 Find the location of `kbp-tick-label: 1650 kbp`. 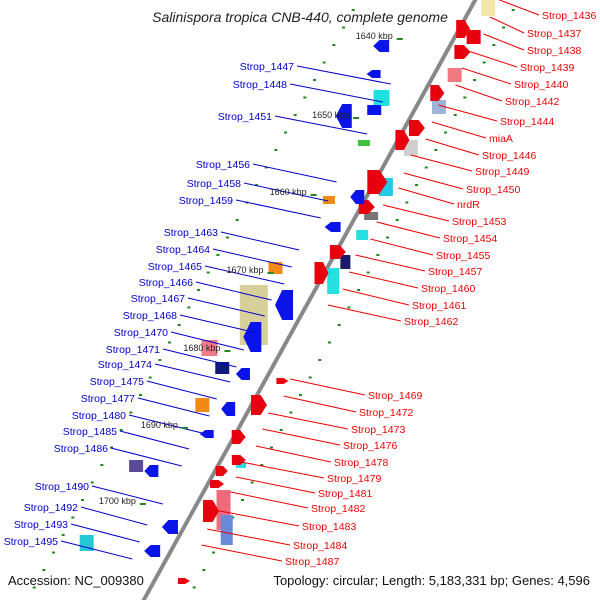

kbp-tick-label: 1650 kbp is located at coordinates (330, 115).